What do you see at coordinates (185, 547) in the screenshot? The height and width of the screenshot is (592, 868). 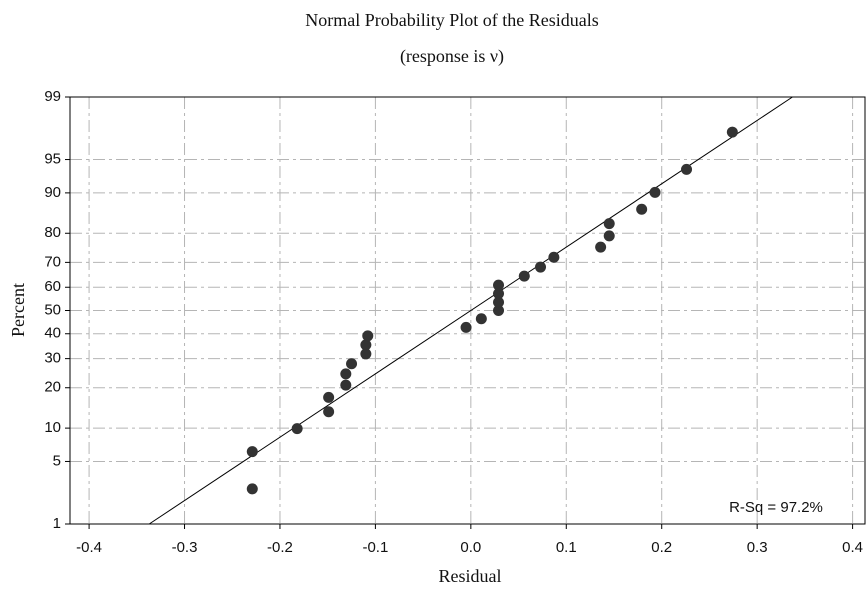 I see `x-tick-label: -0.3` at bounding box center [185, 547].